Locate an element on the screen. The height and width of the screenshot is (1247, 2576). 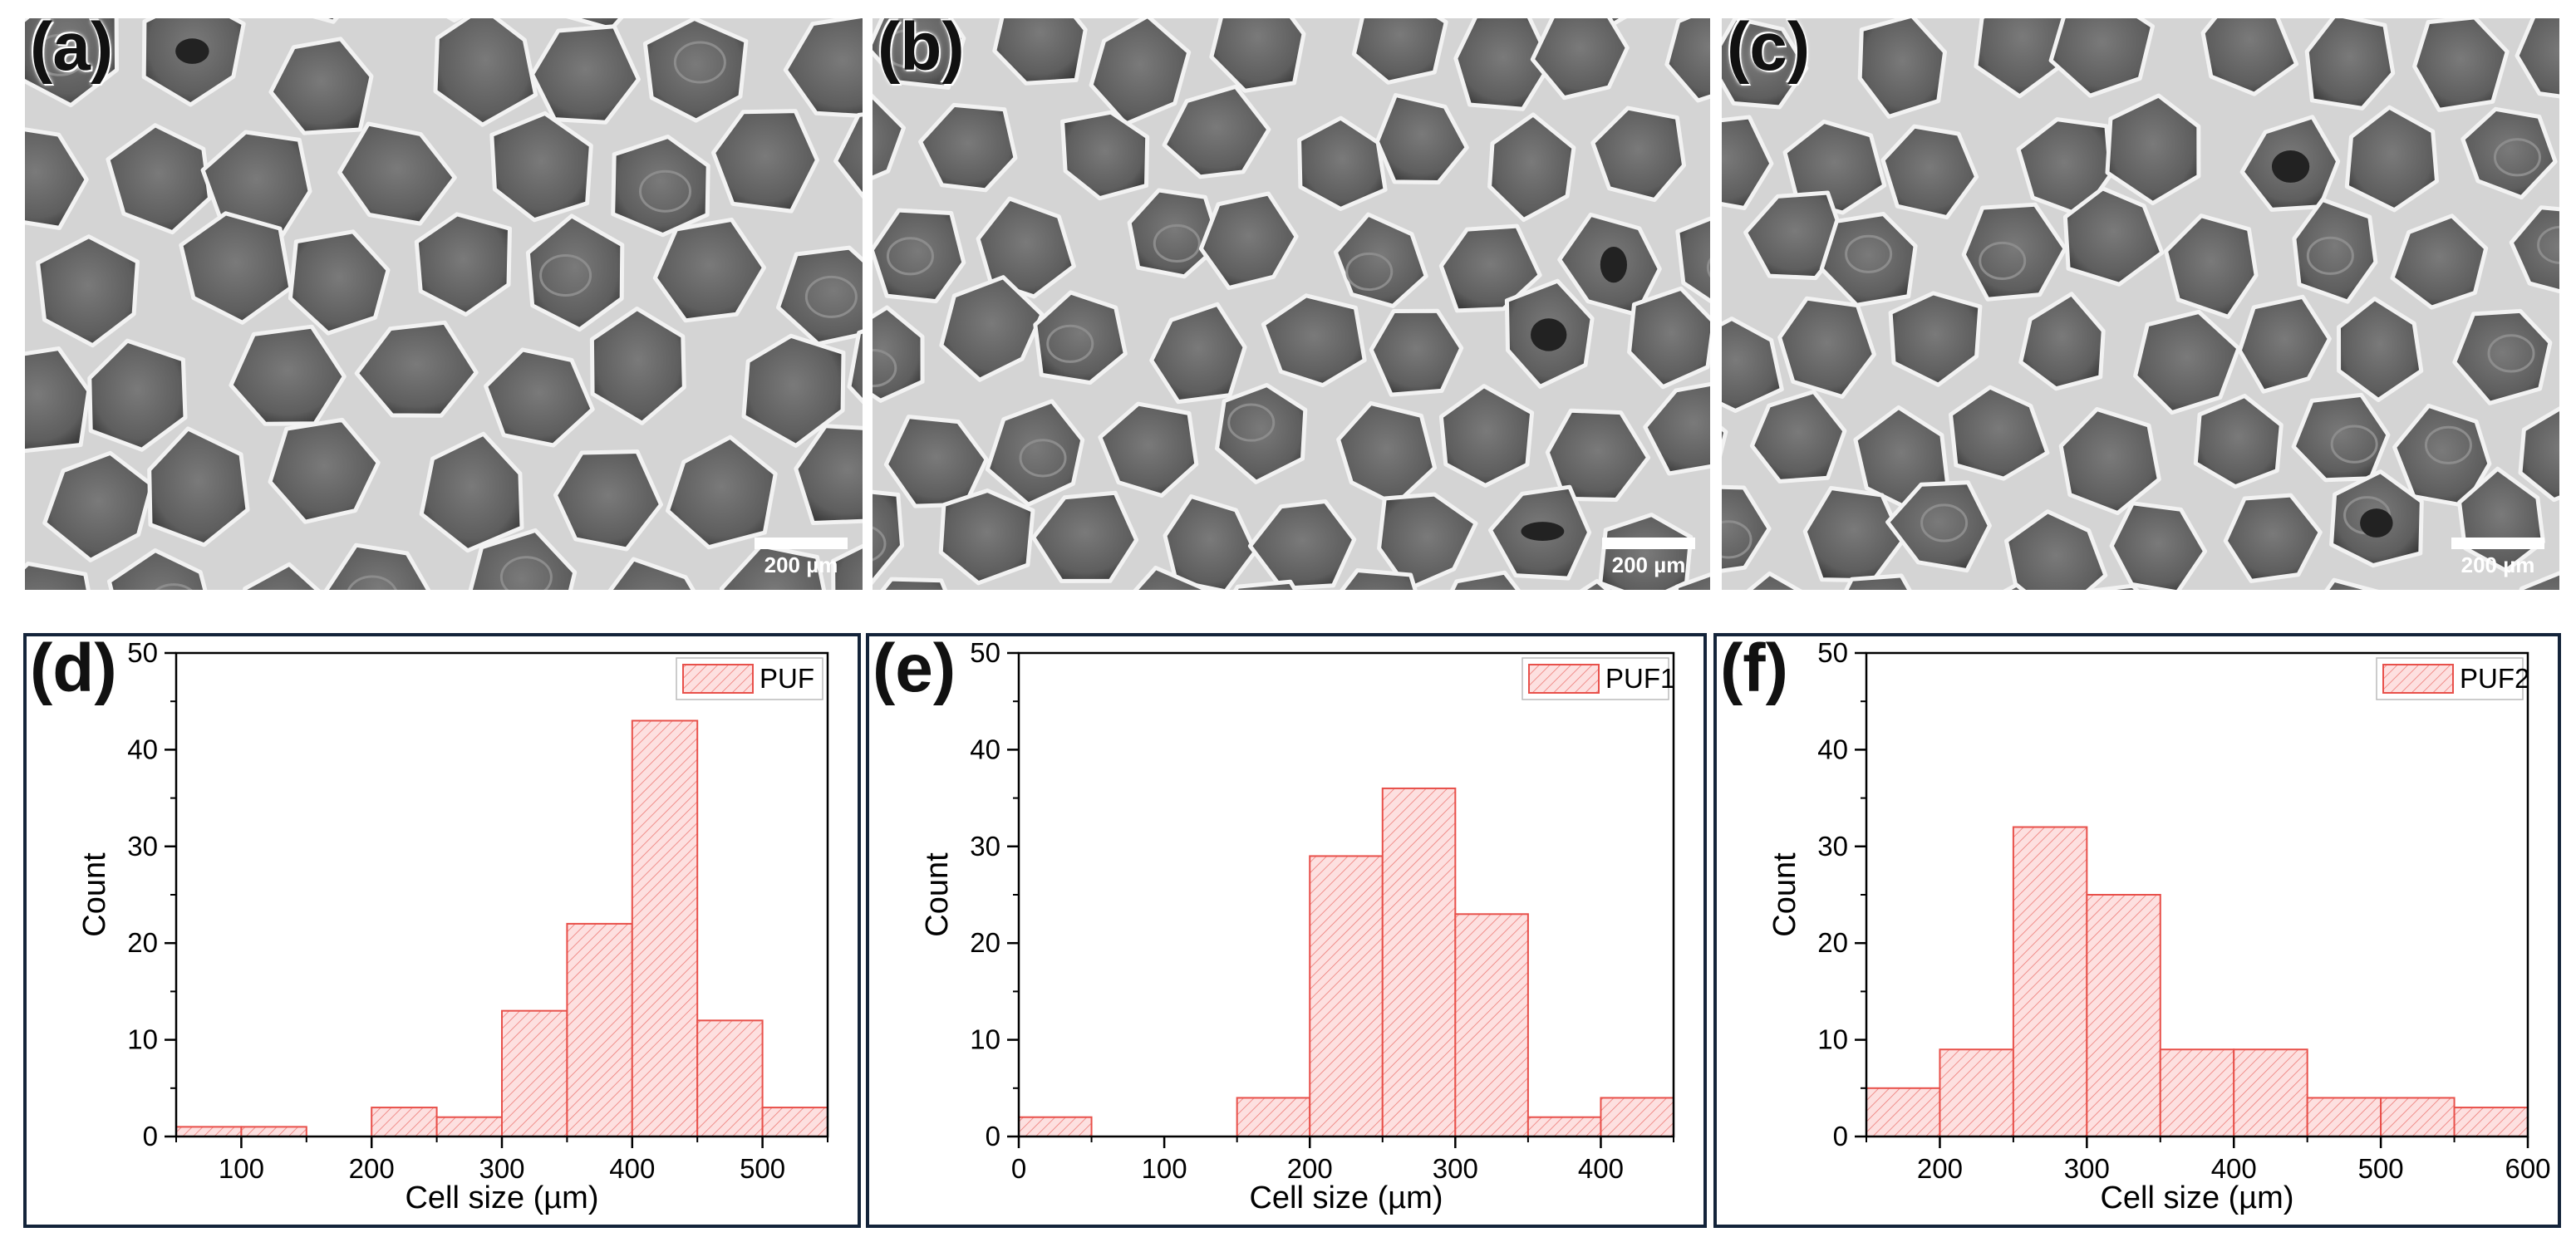
panel-label: (e) is located at coordinates (915, 668).